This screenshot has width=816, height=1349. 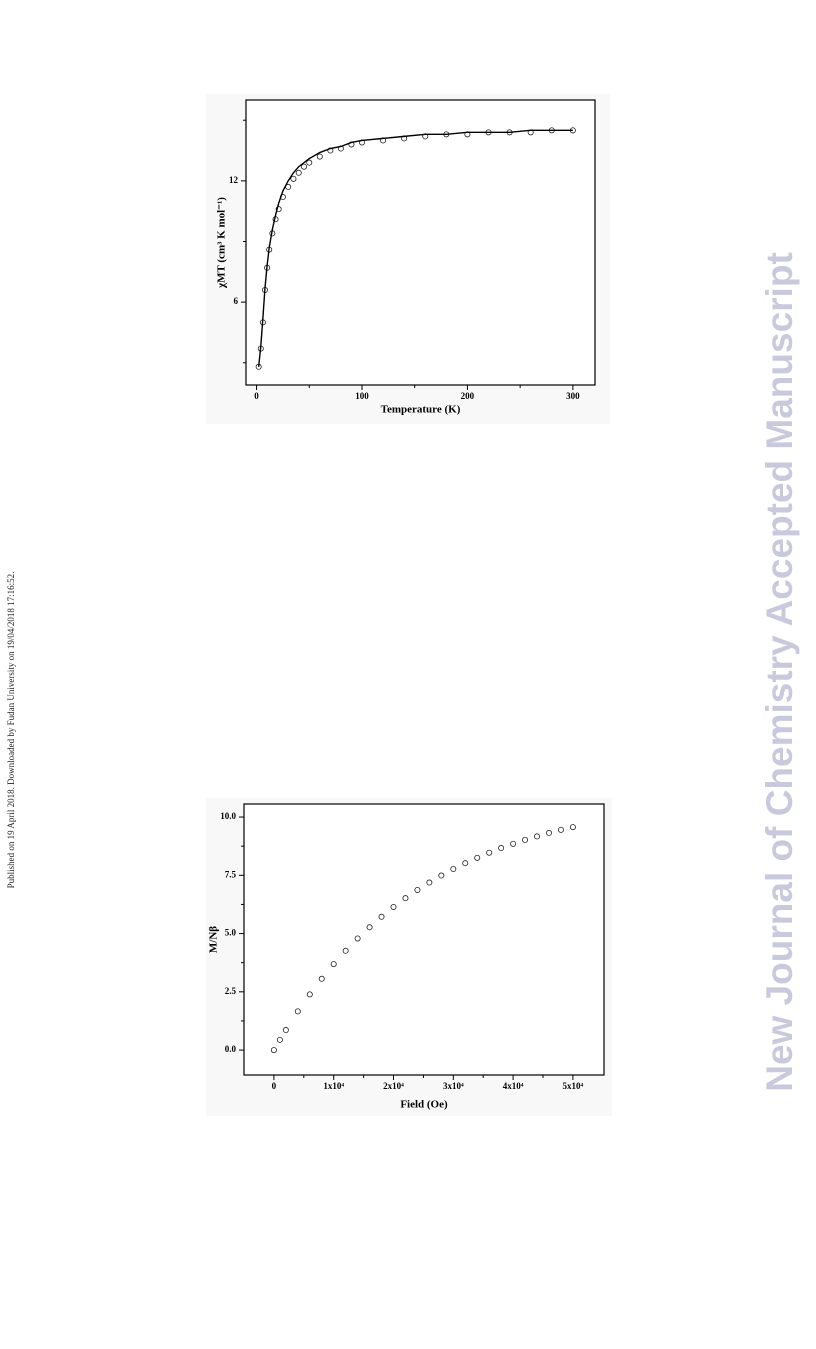 What do you see at coordinates (415, 248) in the screenshot?
I see `fit-line` at bounding box center [415, 248].